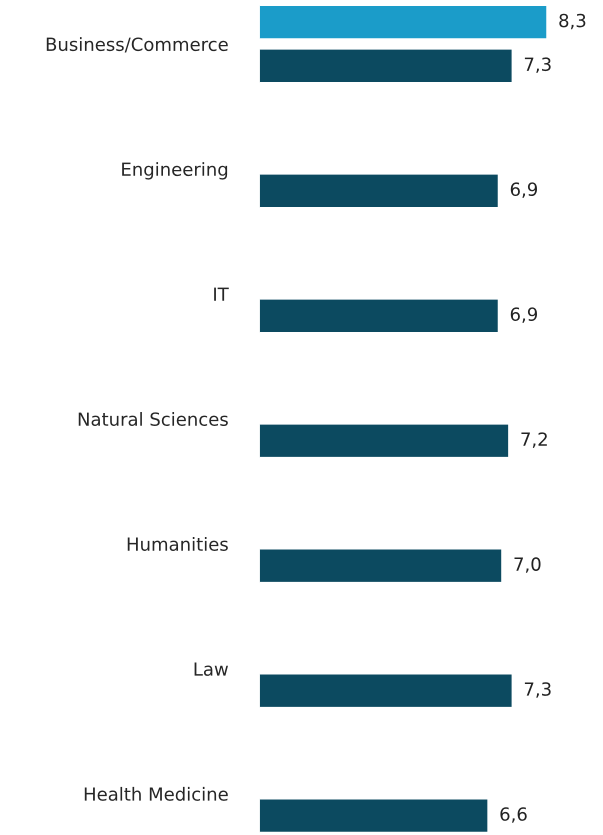 This screenshot has width=603, height=835. What do you see at coordinates (156, 793) in the screenshot?
I see `y-tick-label: Health Medicine` at bounding box center [156, 793].